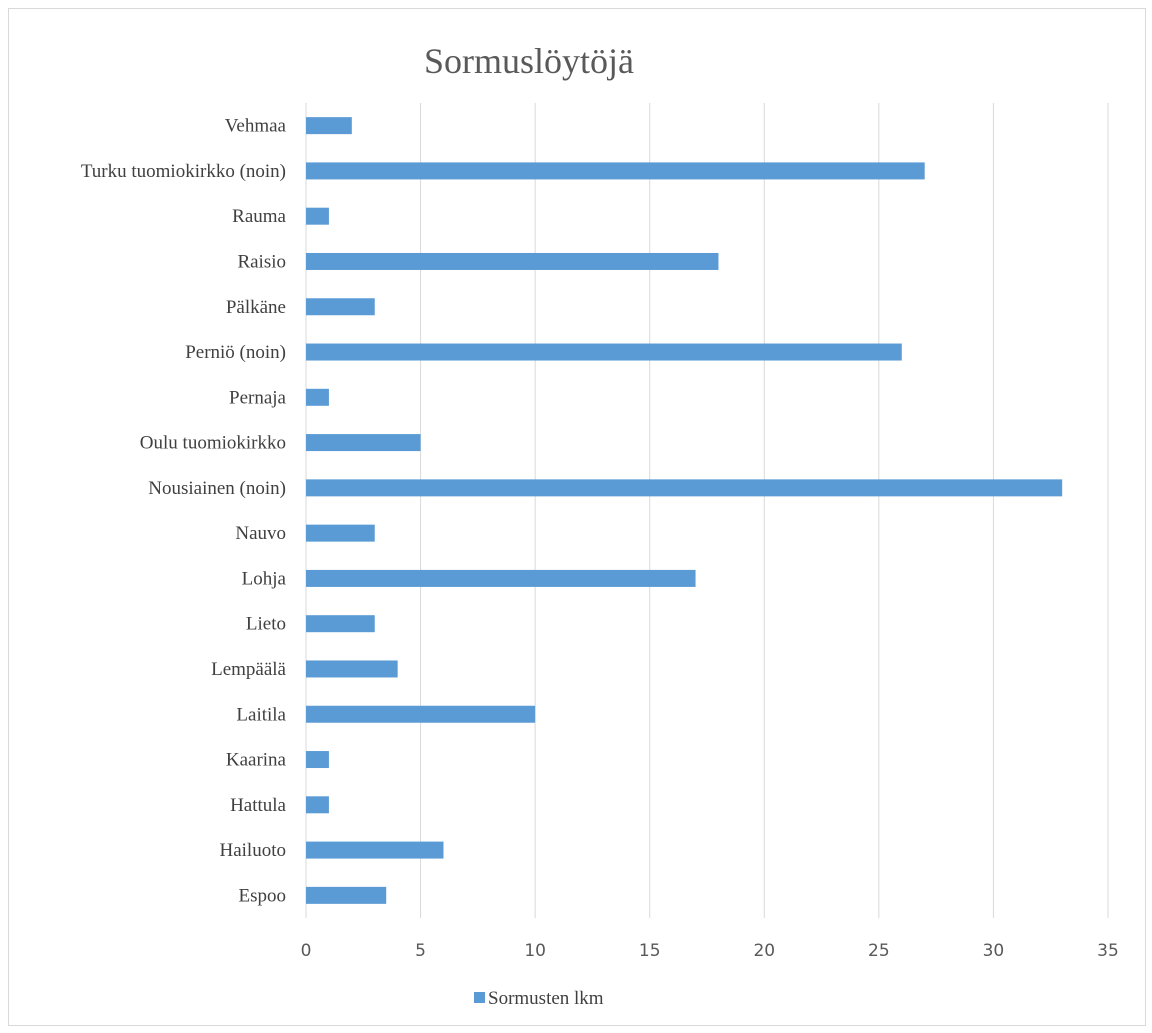 The height and width of the screenshot is (1033, 1152). I want to click on category-label: Rauma, so click(259, 216).